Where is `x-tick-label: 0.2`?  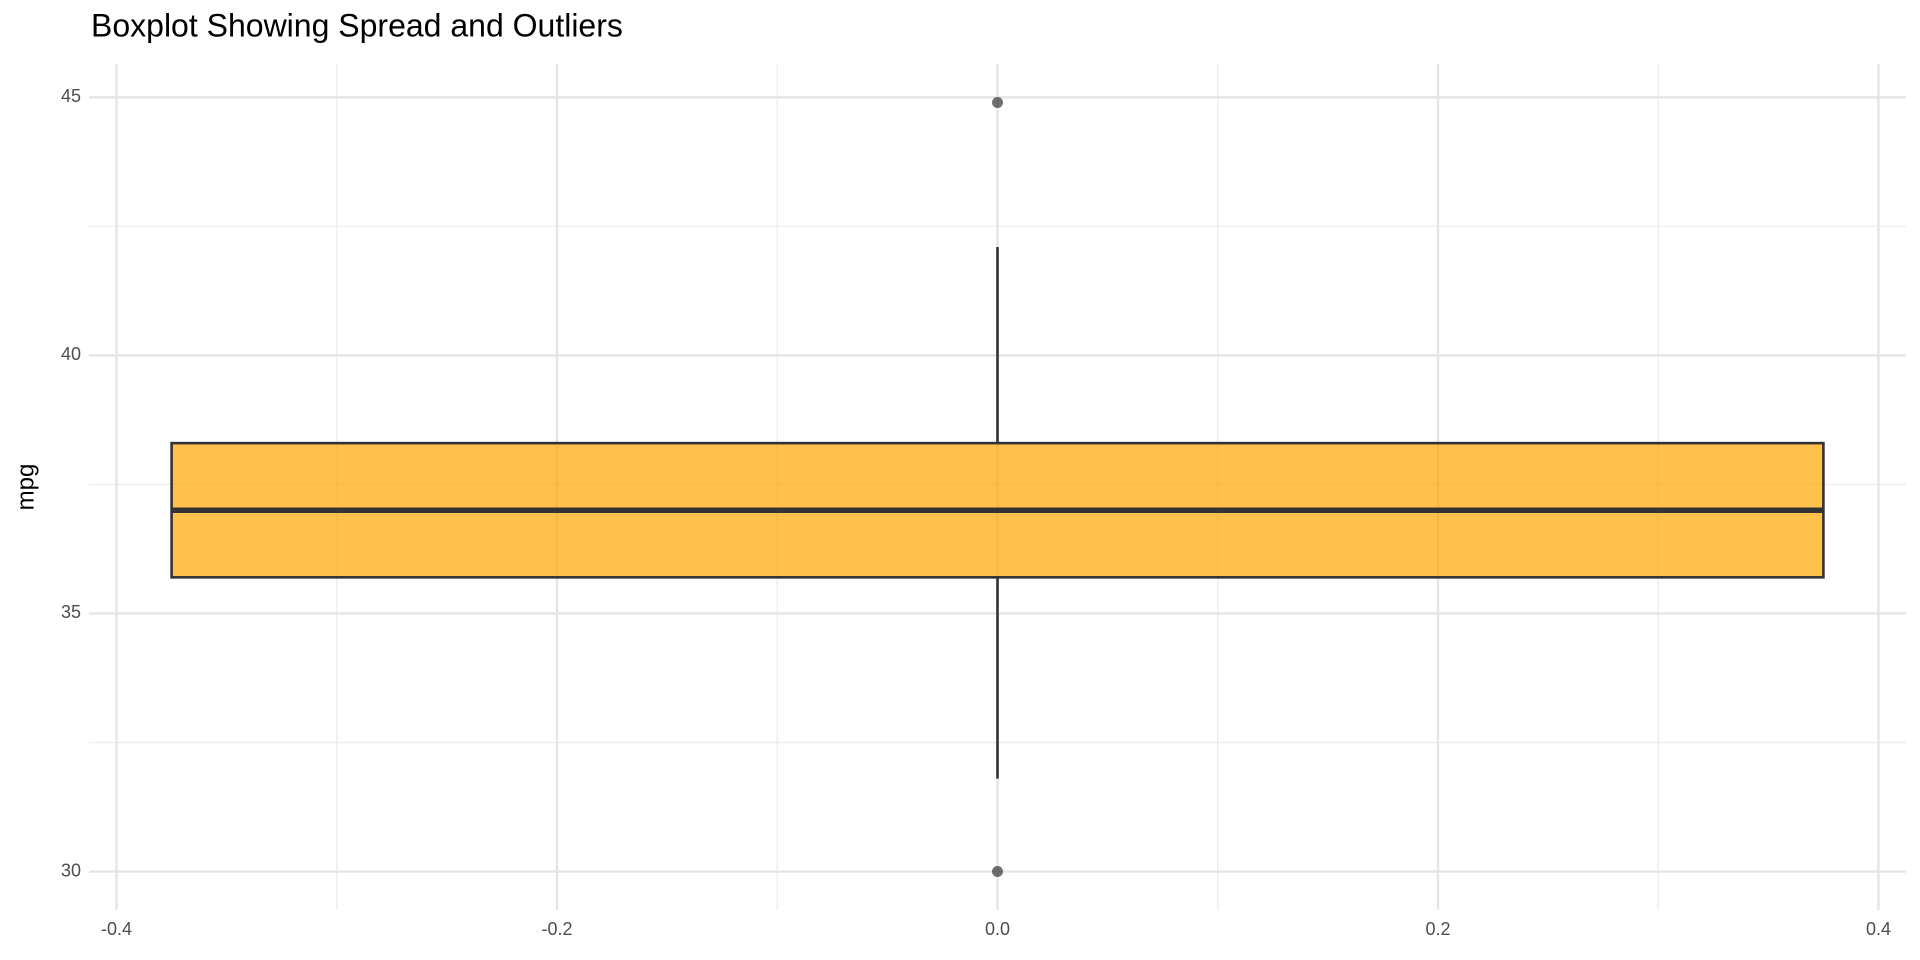
x-tick-label: 0.2 is located at coordinates (1437, 929).